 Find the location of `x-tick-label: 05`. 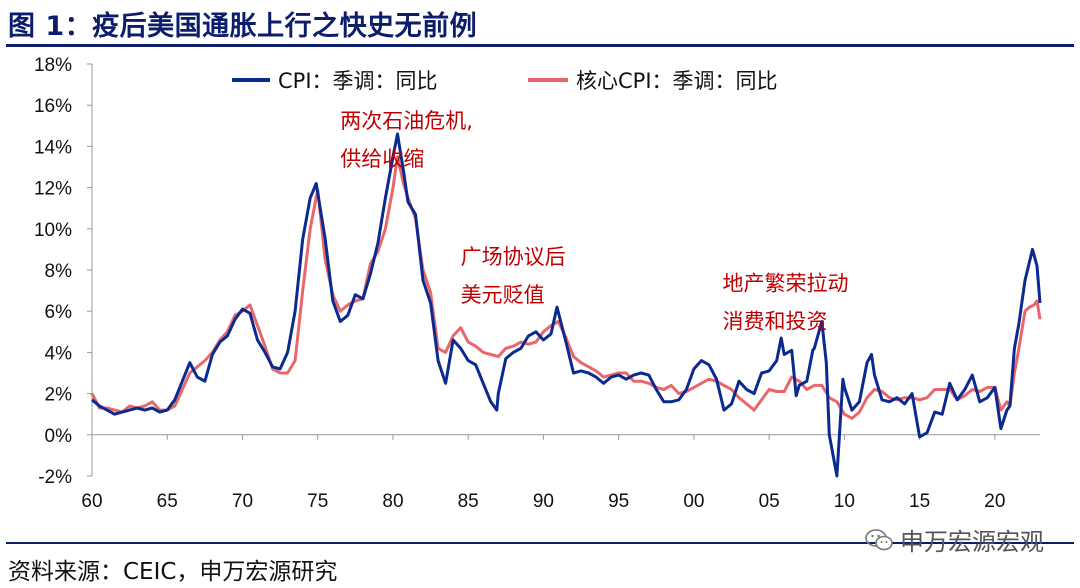

x-tick-label: 05 is located at coordinates (769, 501).